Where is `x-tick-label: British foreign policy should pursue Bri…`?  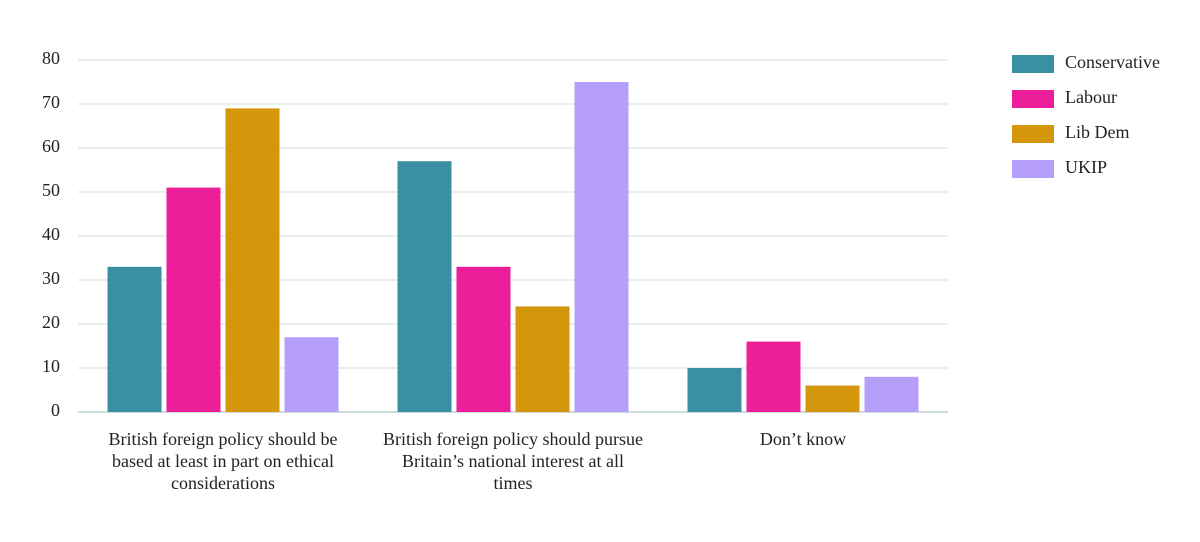 x-tick-label: British foreign policy should pursue Bri… is located at coordinates (513, 461).